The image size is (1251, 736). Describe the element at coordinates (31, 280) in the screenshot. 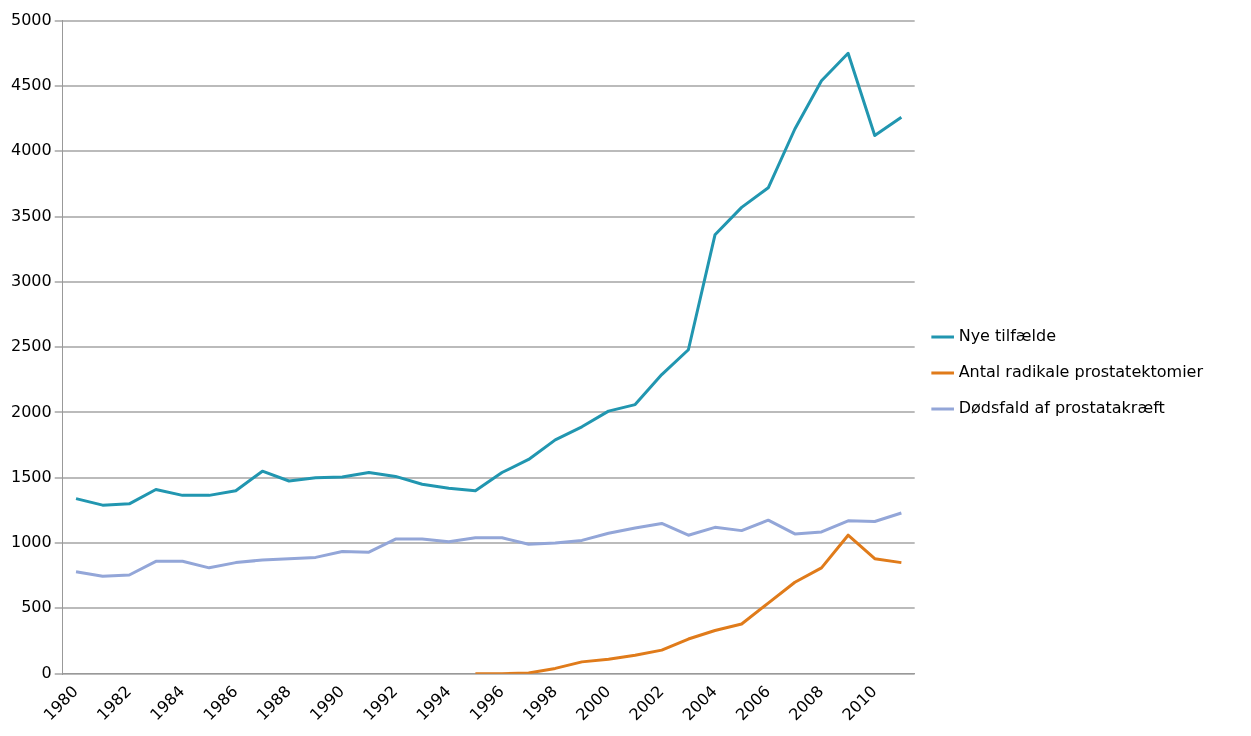

I see `y-tick-label: 3000` at that location.